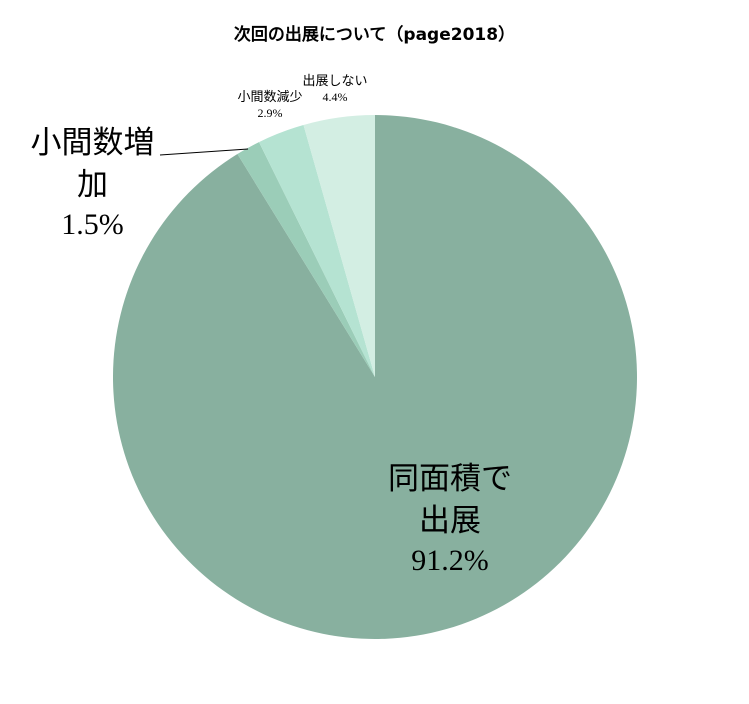 This screenshot has width=749, height=704. I want to click on slice-name: 出展しない, so click(335, 81).